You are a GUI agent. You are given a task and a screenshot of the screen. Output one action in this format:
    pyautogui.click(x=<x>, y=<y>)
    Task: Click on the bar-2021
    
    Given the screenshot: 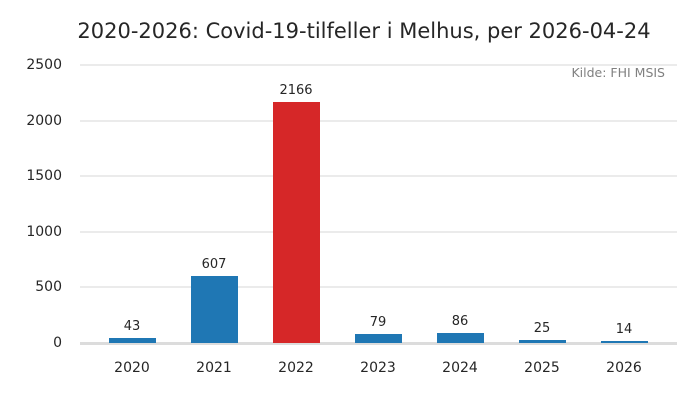 What is the action you would take?
    pyautogui.click(x=214, y=309)
    